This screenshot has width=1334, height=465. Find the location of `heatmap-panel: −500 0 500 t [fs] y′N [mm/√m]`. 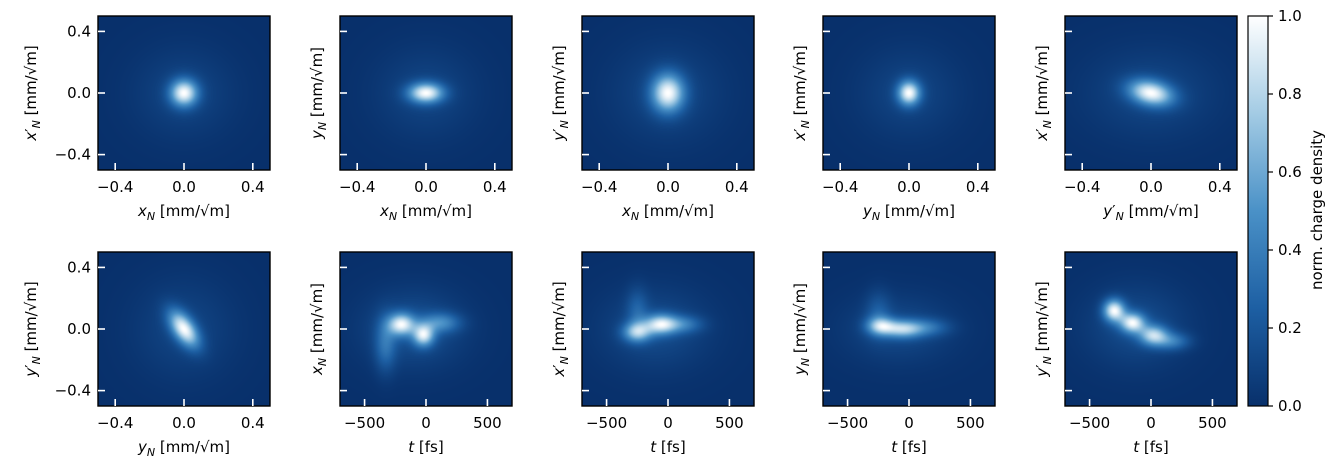

heatmap-panel: −500 0 500 t [fs] y′N [mm/√m] is located at coordinates (1135, 353).